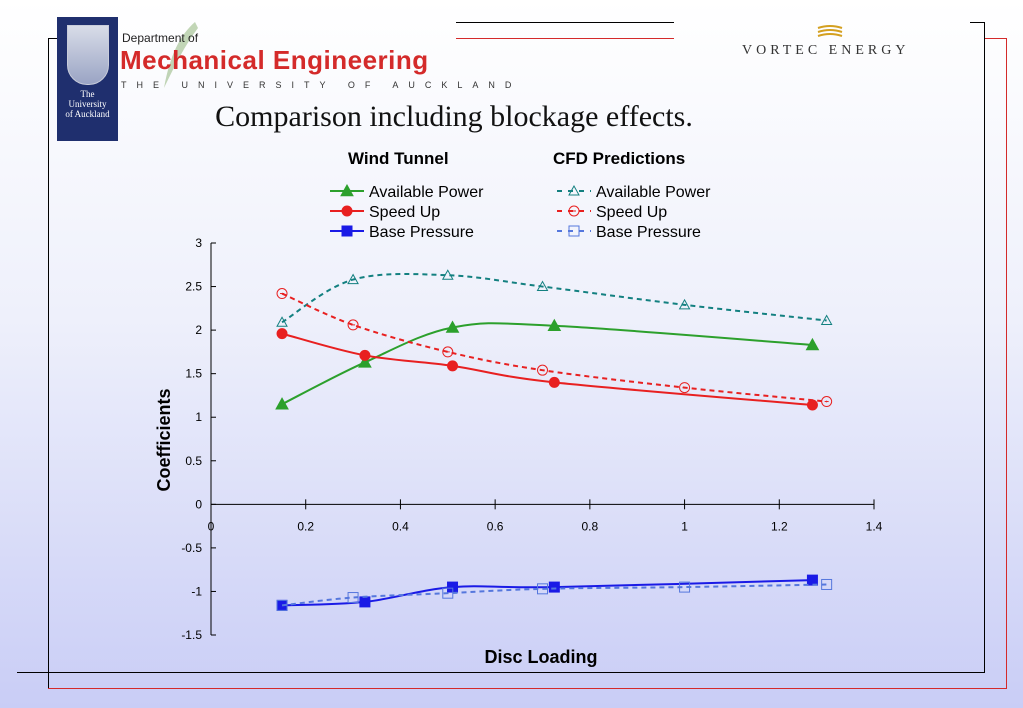  I want to click on legend-heading: CFD Predictions, so click(619, 158).